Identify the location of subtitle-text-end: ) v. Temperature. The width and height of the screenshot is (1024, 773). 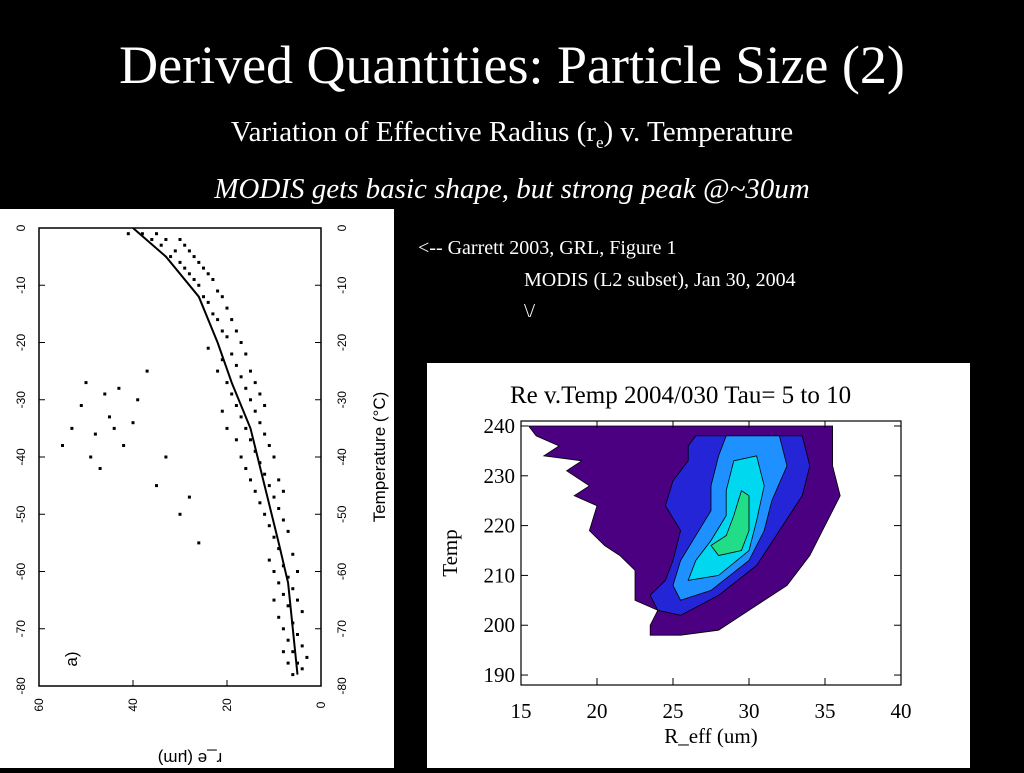
(698, 132).